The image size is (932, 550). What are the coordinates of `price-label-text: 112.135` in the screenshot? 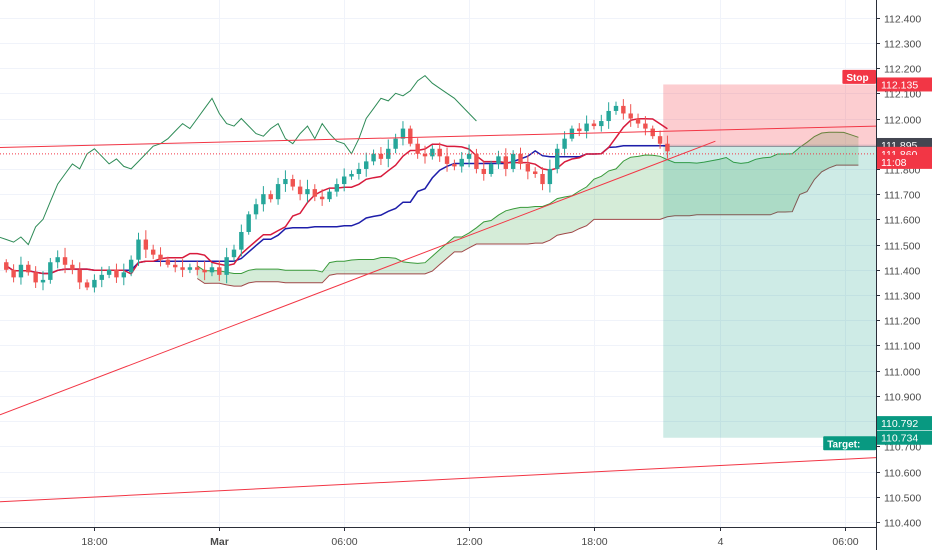 It's located at (899, 85).